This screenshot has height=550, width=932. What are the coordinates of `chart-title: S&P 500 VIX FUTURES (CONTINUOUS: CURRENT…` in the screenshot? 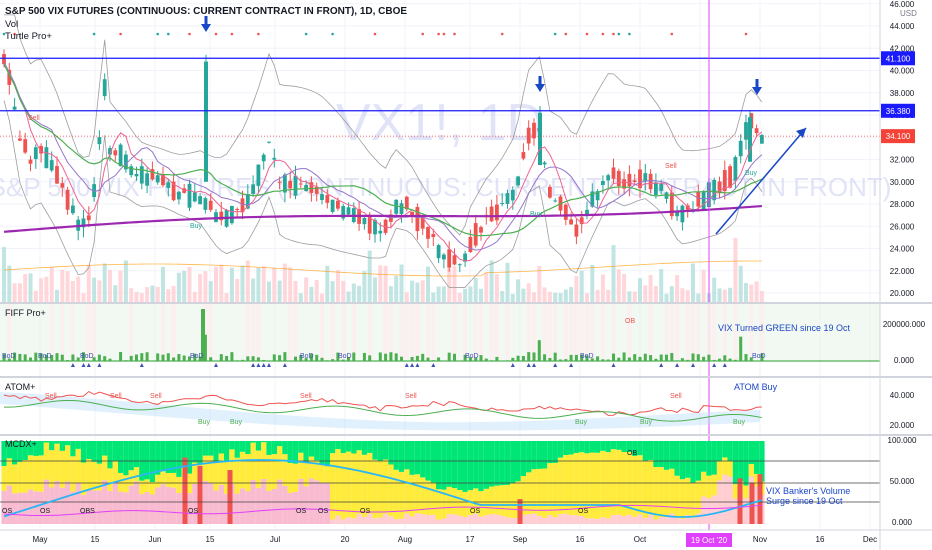 It's located at (206, 11).